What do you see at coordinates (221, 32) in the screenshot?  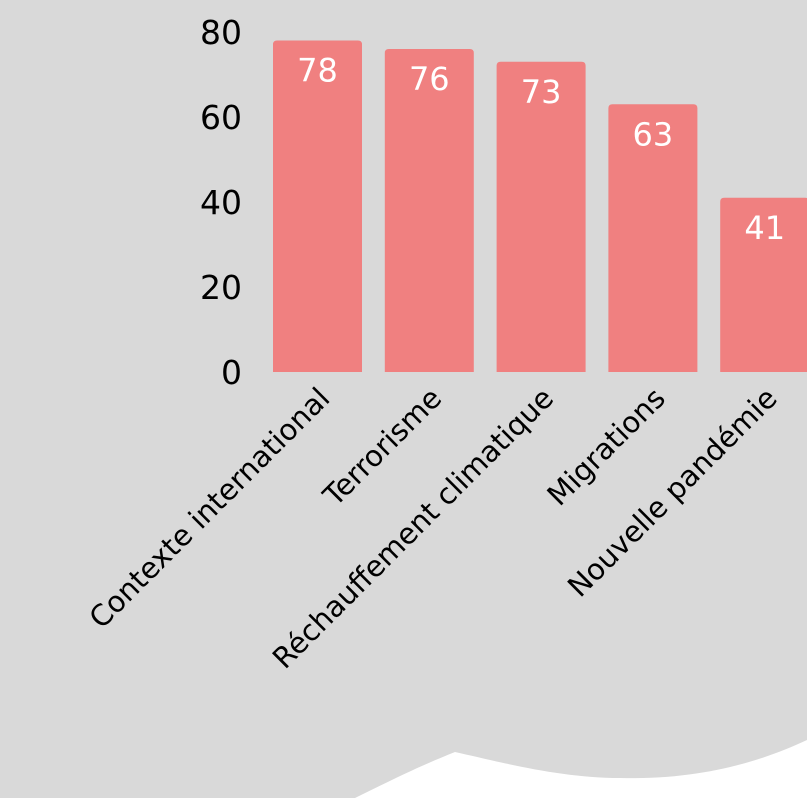 I see `y-tick-label: 80` at bounding box center [221, 32].